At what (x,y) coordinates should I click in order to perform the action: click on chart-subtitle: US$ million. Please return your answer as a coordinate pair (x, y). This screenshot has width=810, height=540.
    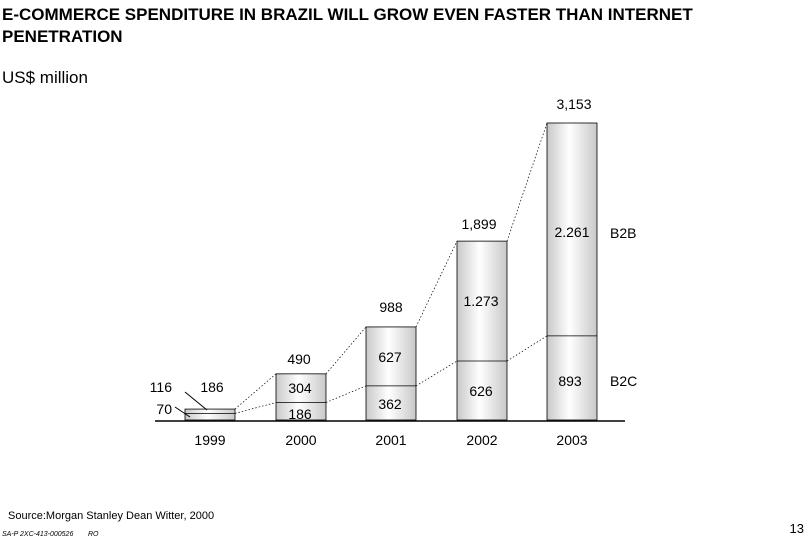
    Looking at the image, I should click on (45, 77).